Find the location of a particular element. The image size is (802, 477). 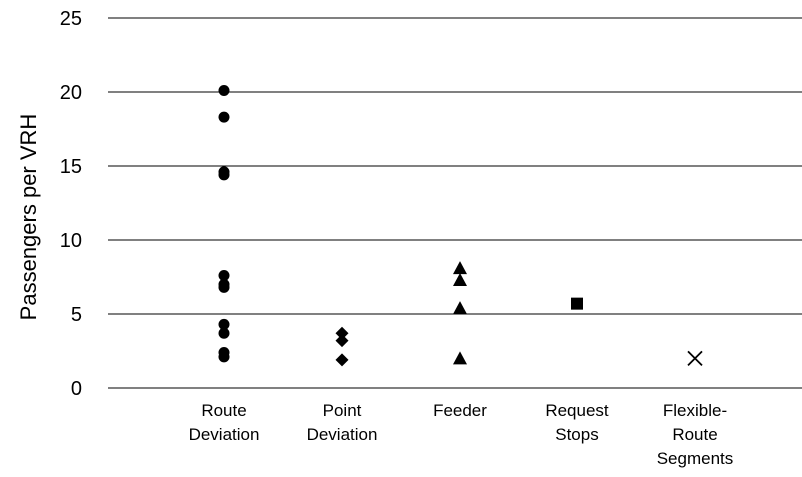

x-category-label: Route Deviation is located at coordinates (224, 422).